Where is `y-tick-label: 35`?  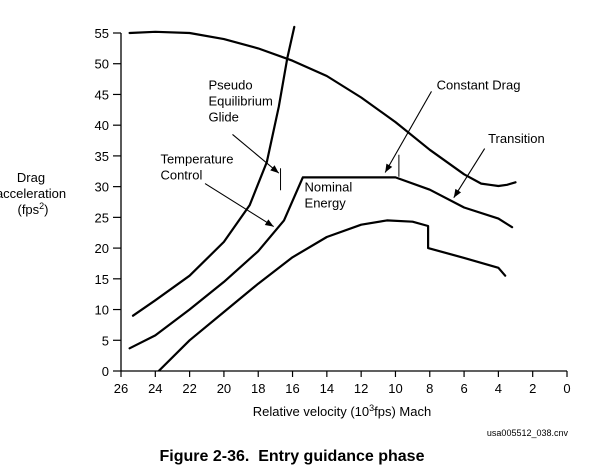 y-tick-label: 35 is located at coordinates (102, 156).